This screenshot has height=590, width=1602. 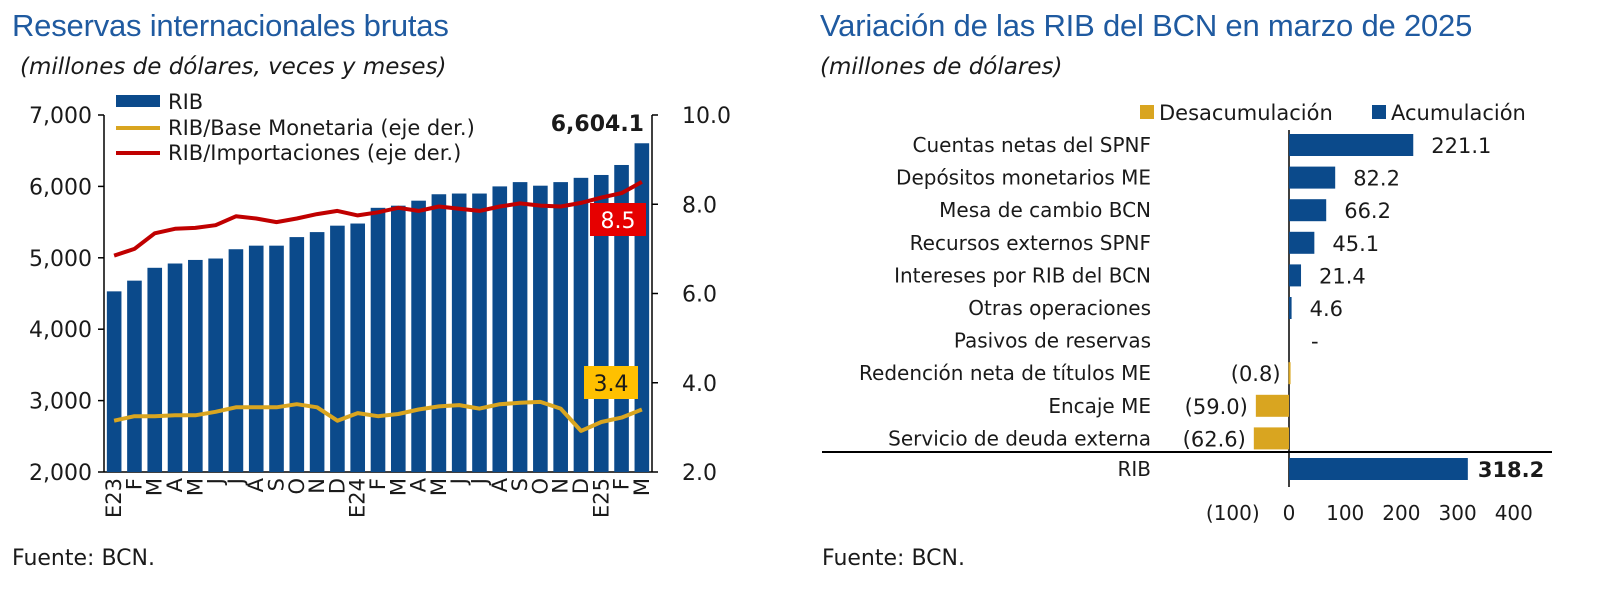 I want to click on bar-value-label: 66.2, so click(x=1367, y=211).